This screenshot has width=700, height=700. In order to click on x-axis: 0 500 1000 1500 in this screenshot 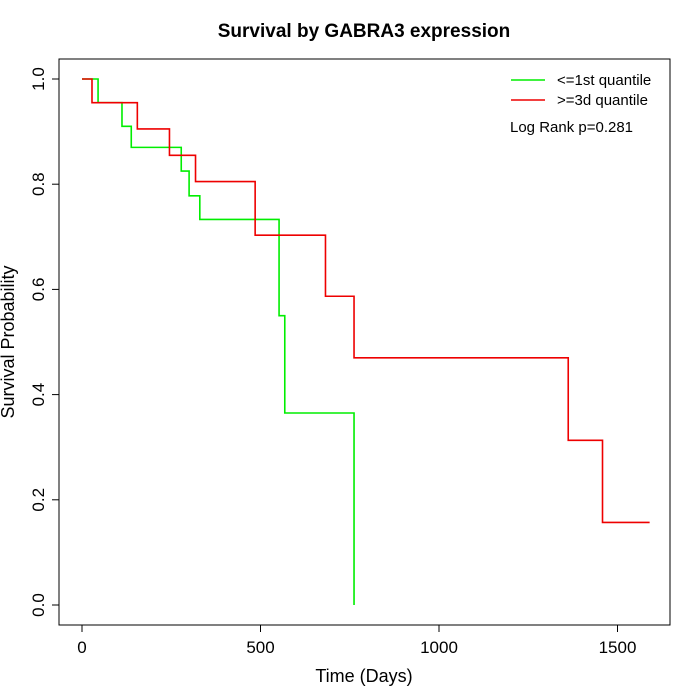, I will do `click(357, 640)`.